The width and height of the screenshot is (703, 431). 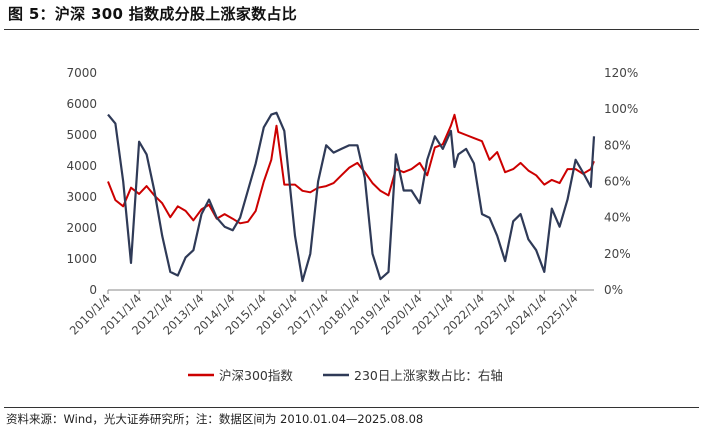 What do you see at coordinates (617, 145) in the screenshot?
I see `right-tick-label: 80%` at bounding box center [617, 145].